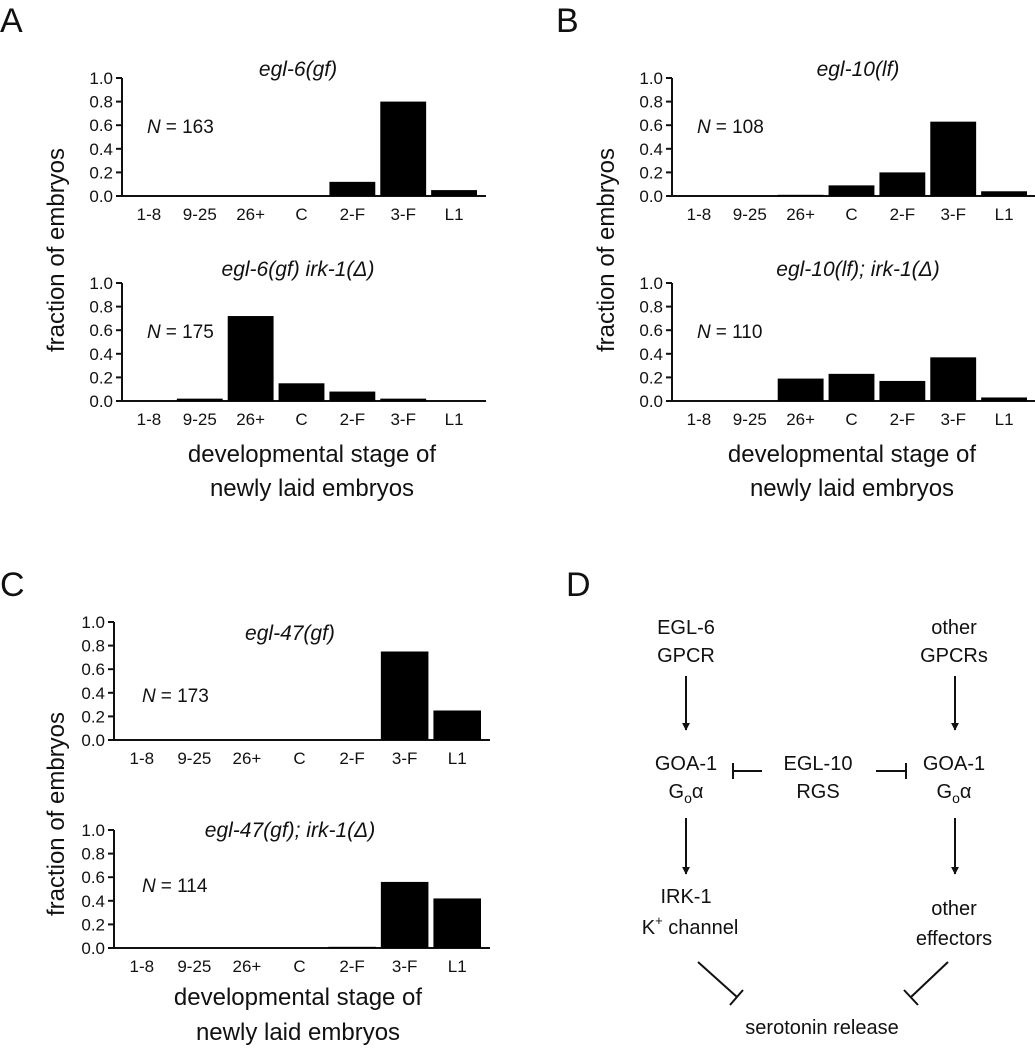 The height and width of the screenshot is (1050, 1035). What do you see at coordinates (685, 897) in the screenshot?
I see `irk-1-label: IRK-1` at bounding box center [685, 897].